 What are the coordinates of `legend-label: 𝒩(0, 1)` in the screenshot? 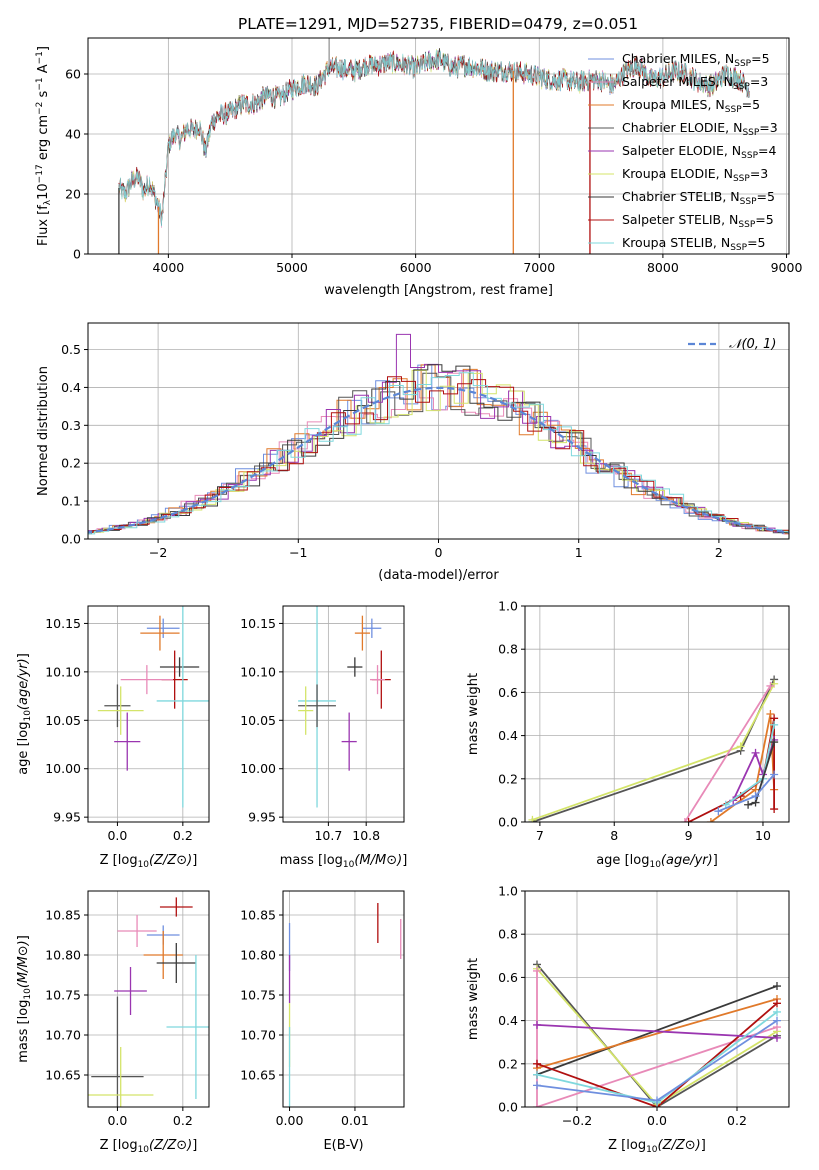 It's located at (752, 344).